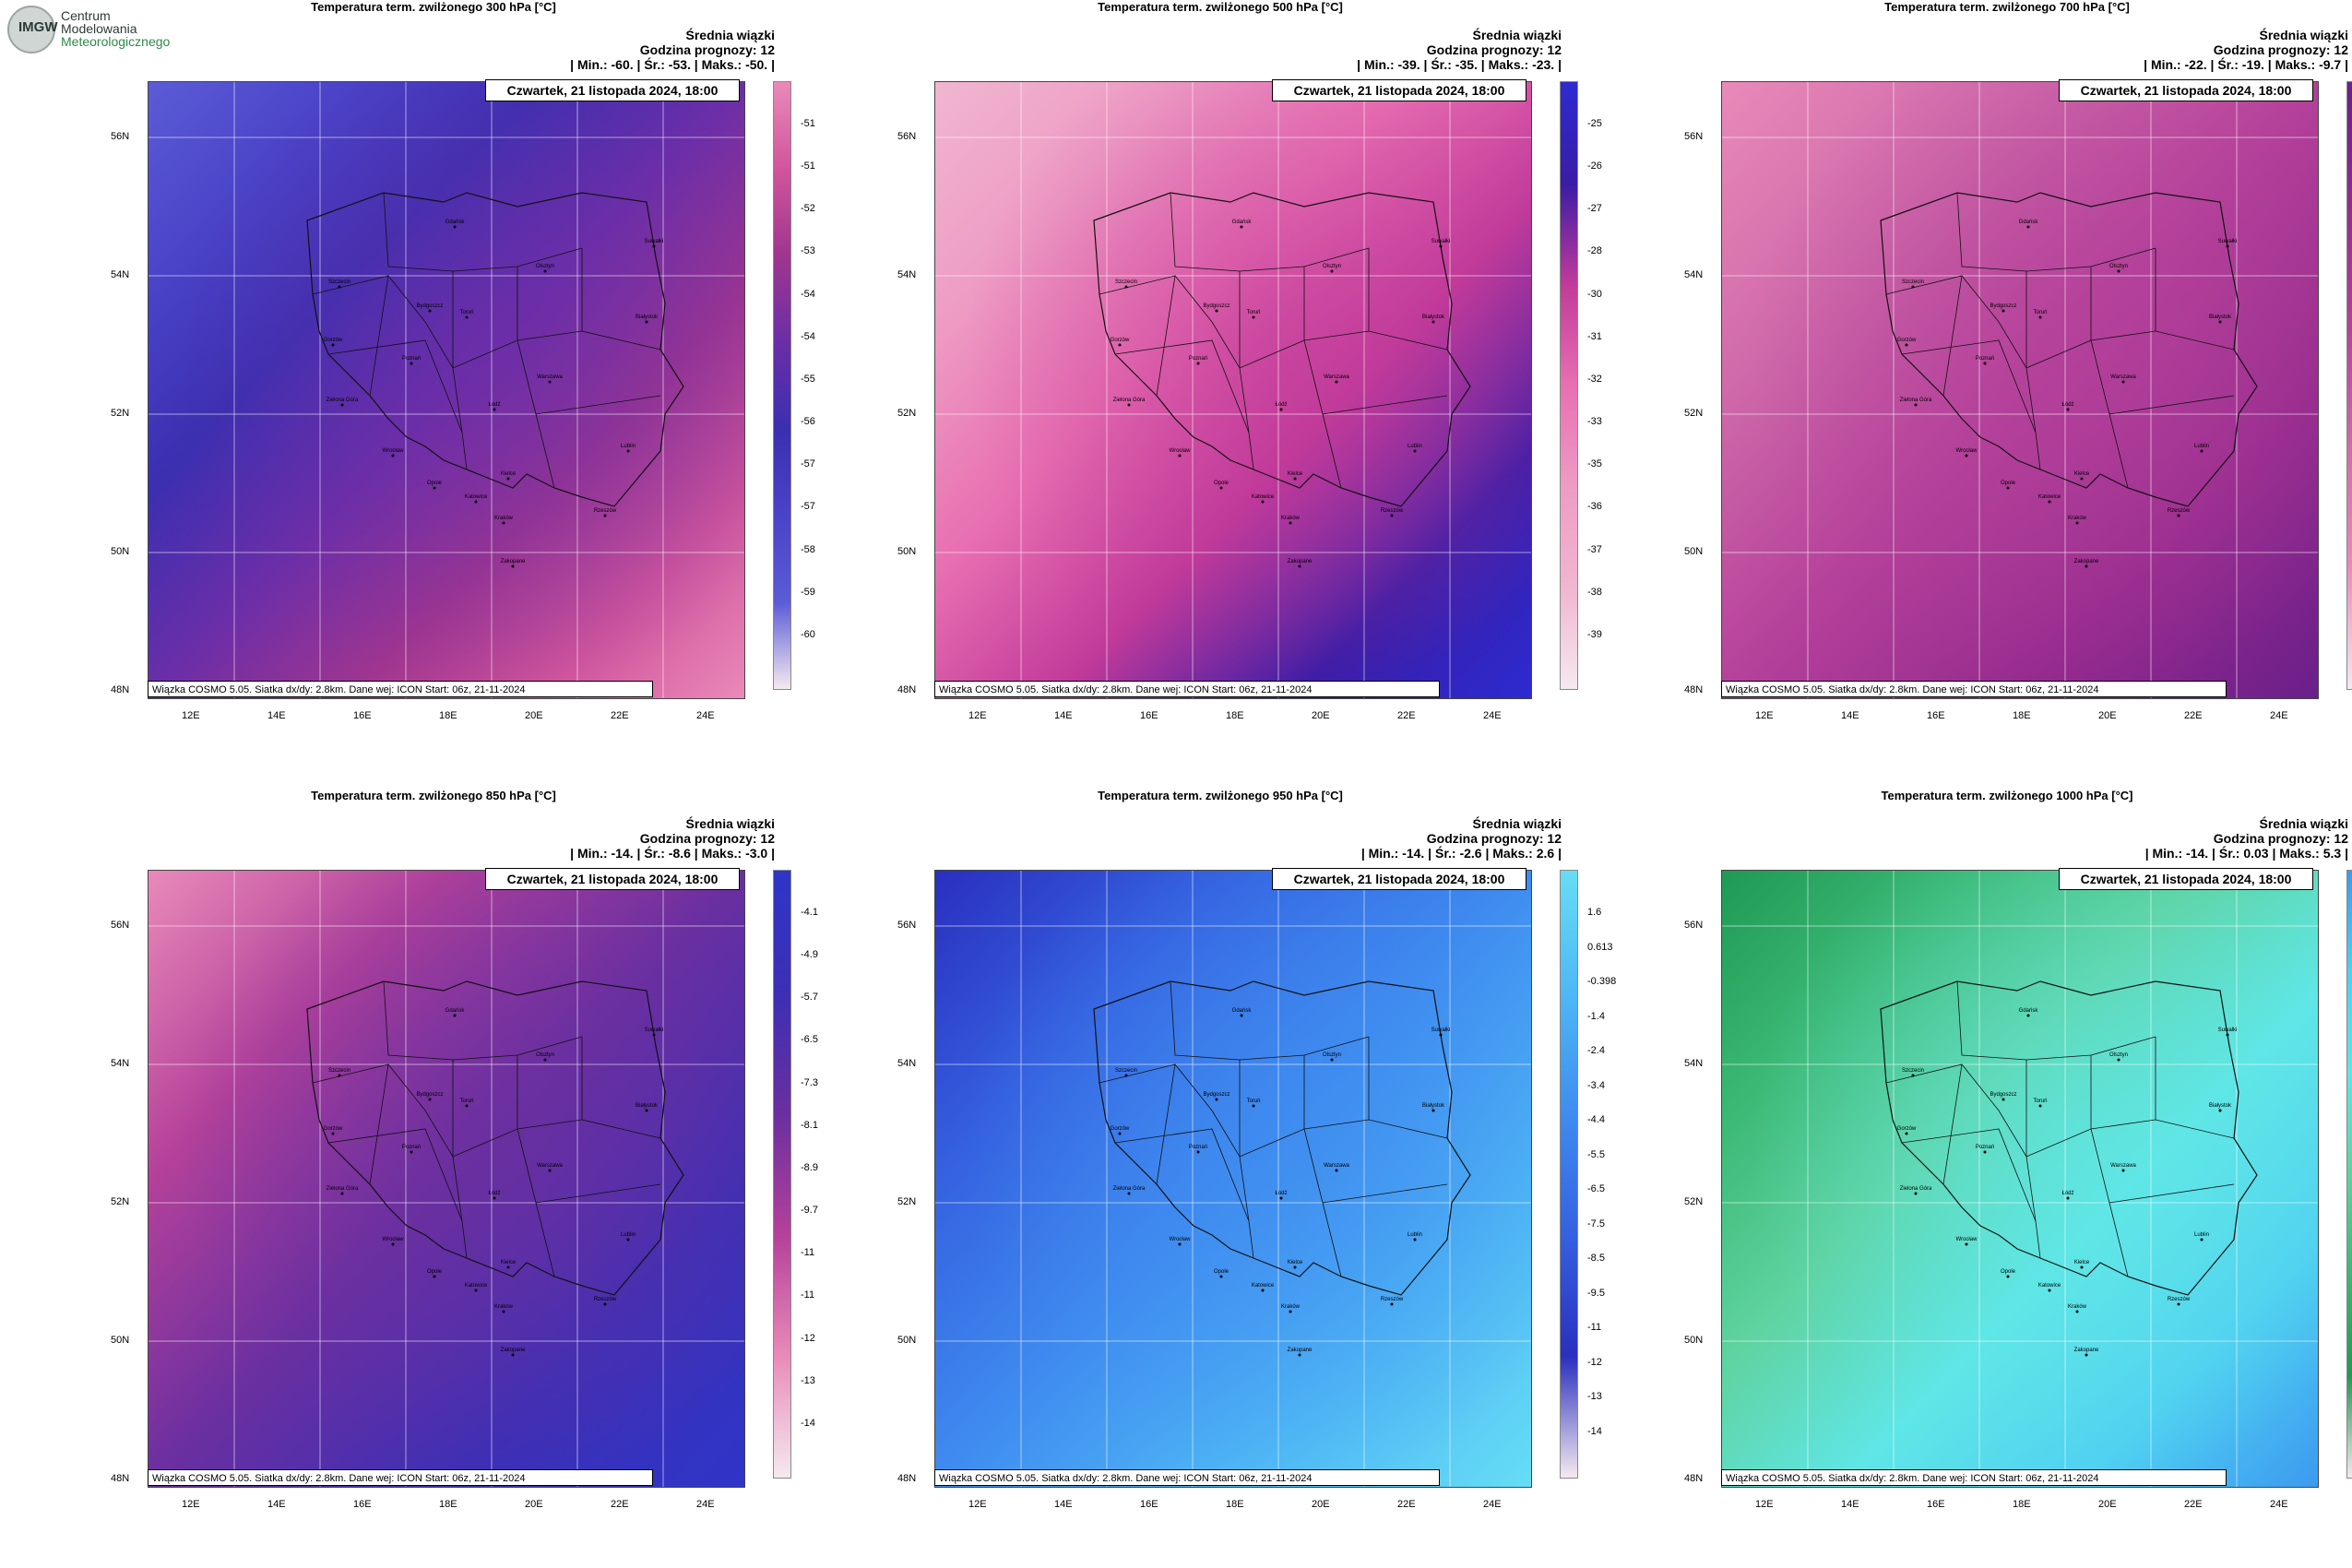  I want to click on latitude-label: 48N, so click(907, 1478).